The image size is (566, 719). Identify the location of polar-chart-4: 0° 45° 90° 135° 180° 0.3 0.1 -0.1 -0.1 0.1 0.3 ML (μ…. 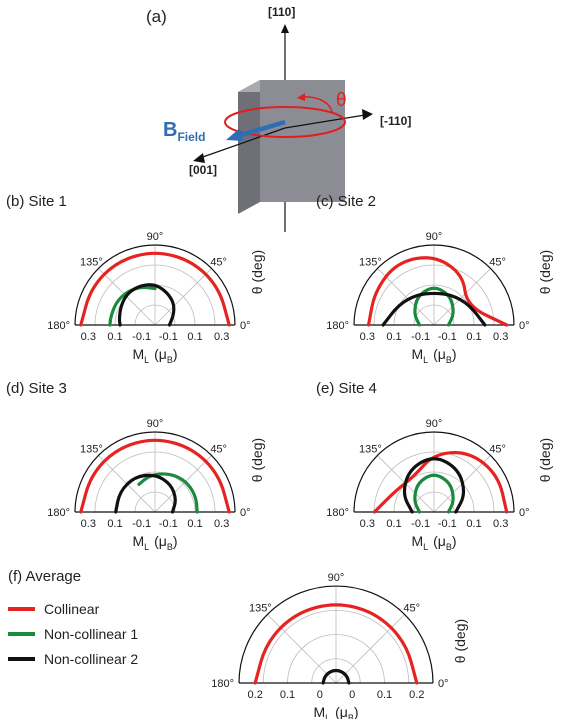
(434, 466).